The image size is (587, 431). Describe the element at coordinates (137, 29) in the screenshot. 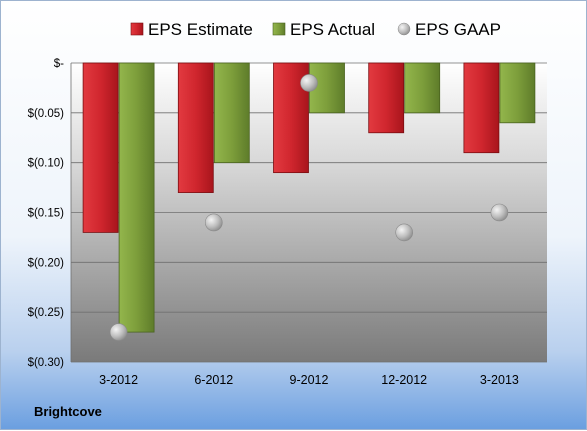

I see `legend-estimate-swatch` at that location.